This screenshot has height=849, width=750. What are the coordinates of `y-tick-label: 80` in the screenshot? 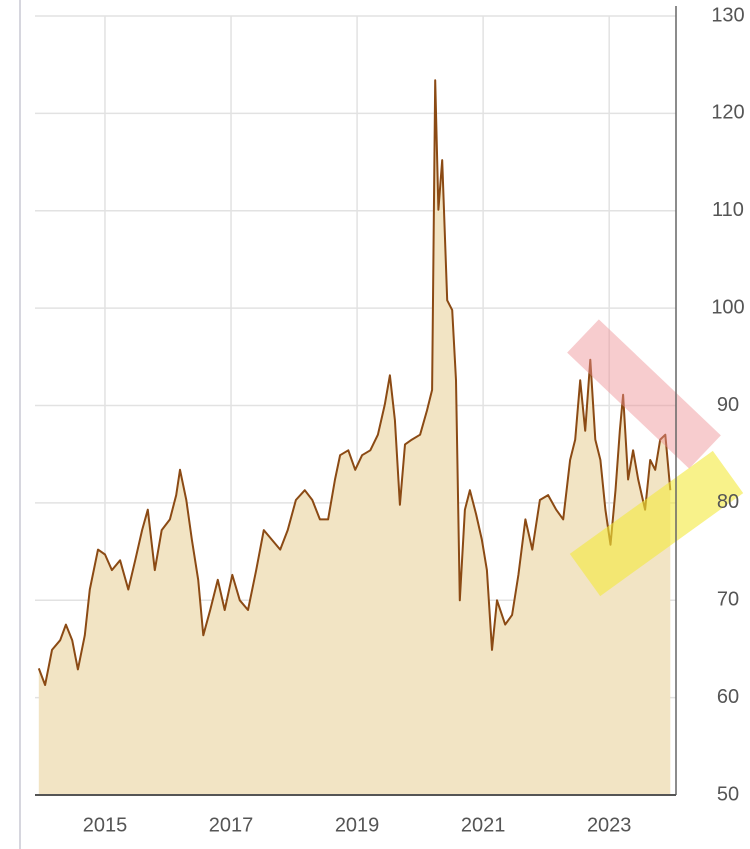 It's located at (728, 502).